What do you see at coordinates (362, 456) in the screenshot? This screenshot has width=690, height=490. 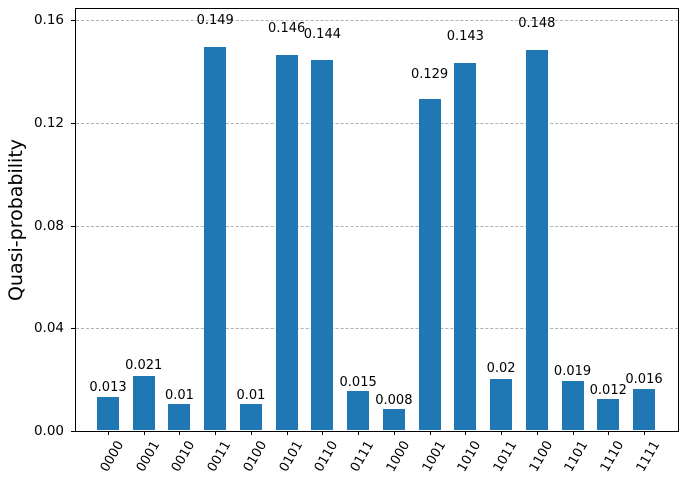 I see `x-tick-label: 0111` at bounding box center [362, 456].